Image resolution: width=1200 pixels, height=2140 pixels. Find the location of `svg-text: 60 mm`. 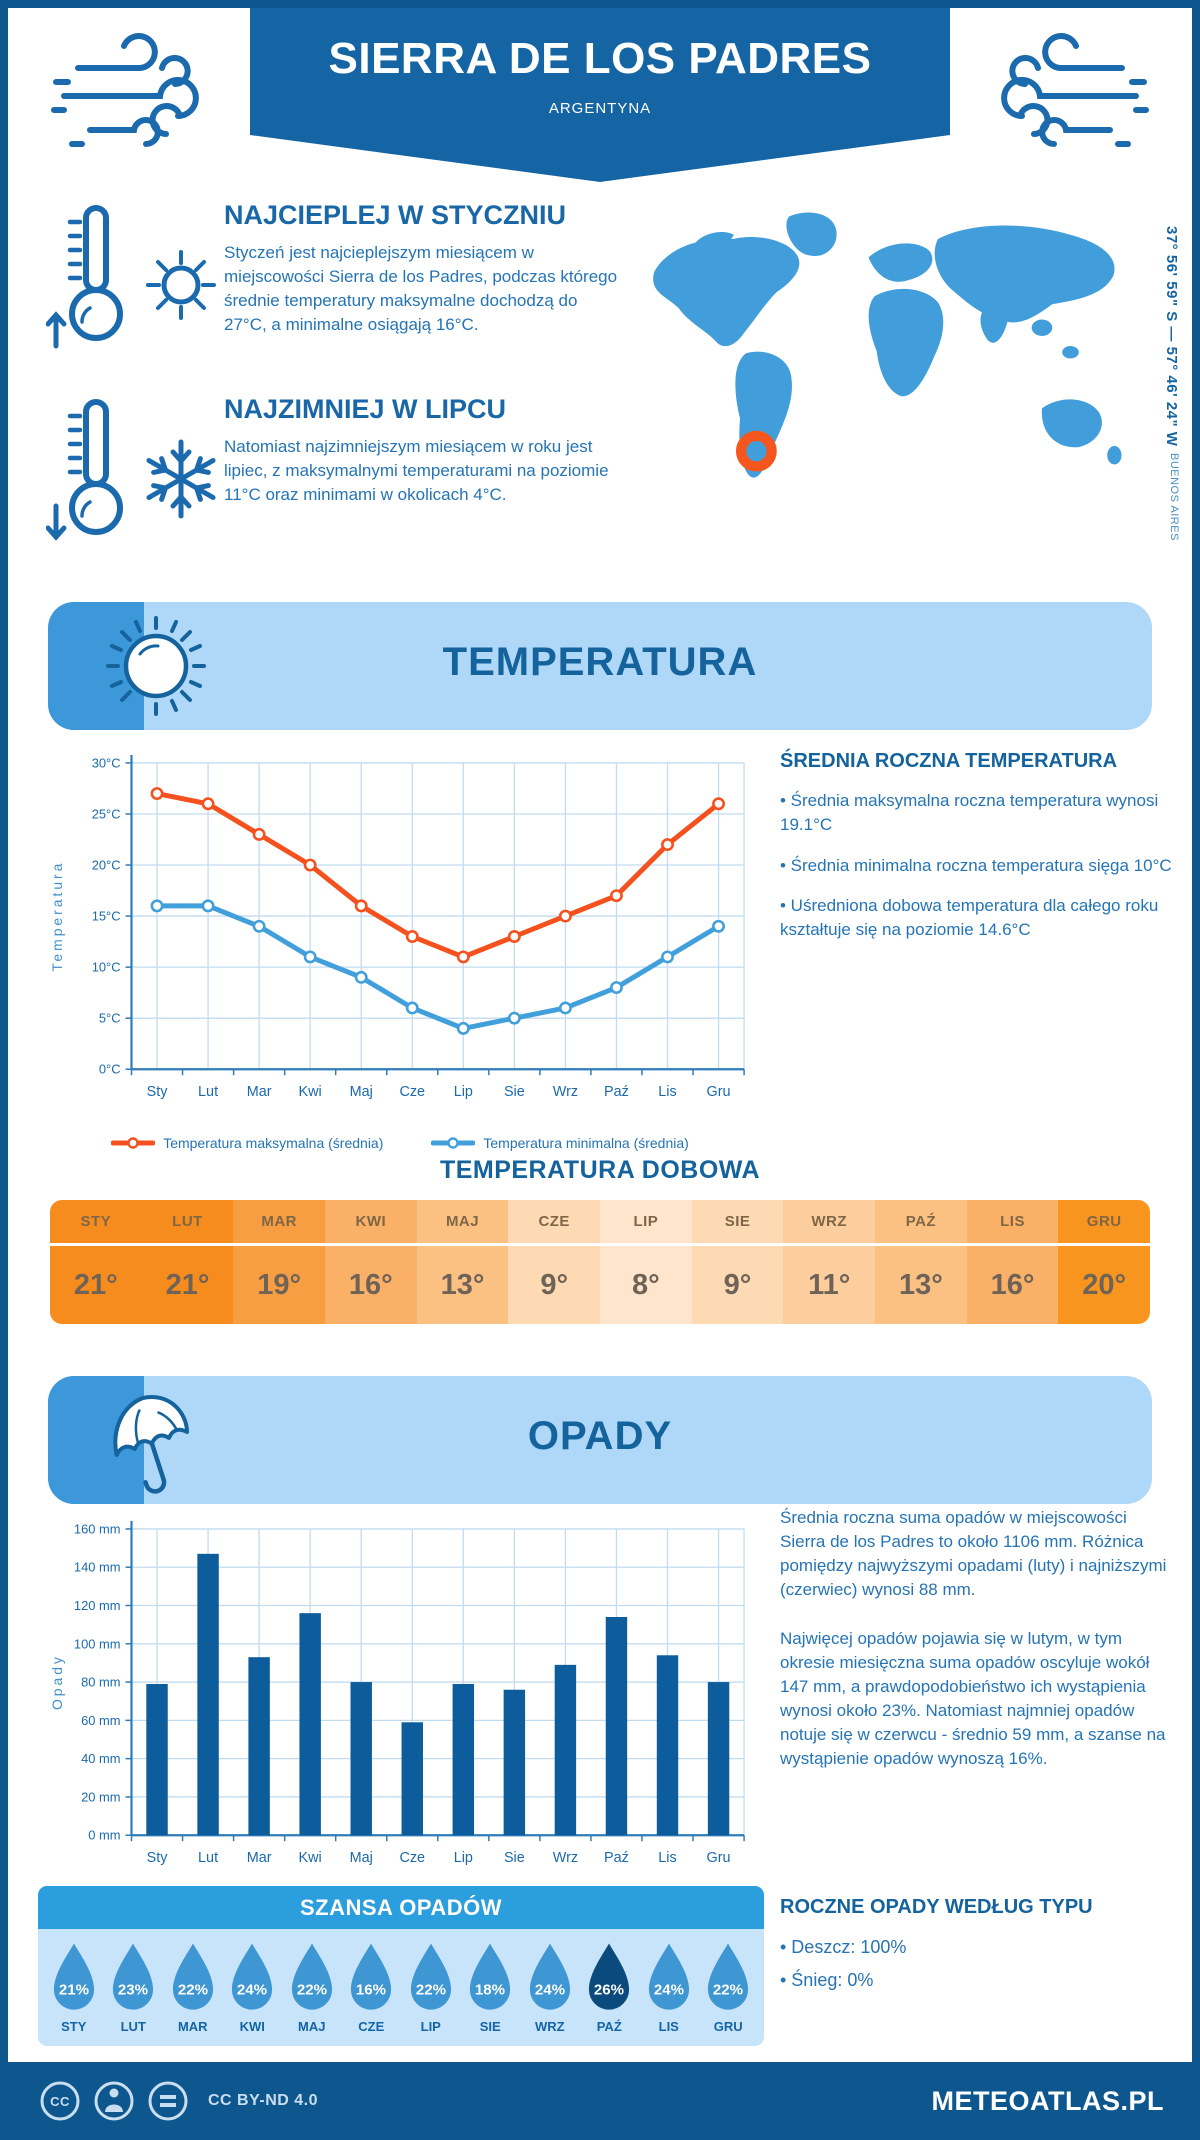

svg-text: 60 mm is located at coordinates (100, 1720).